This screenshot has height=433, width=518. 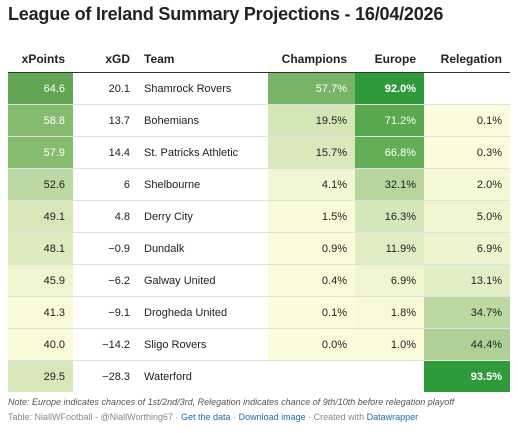 What do you see at coordinates (389, 59) in the screenshot?
I see `header-europe: Europe` at bounding box center [389, 59].